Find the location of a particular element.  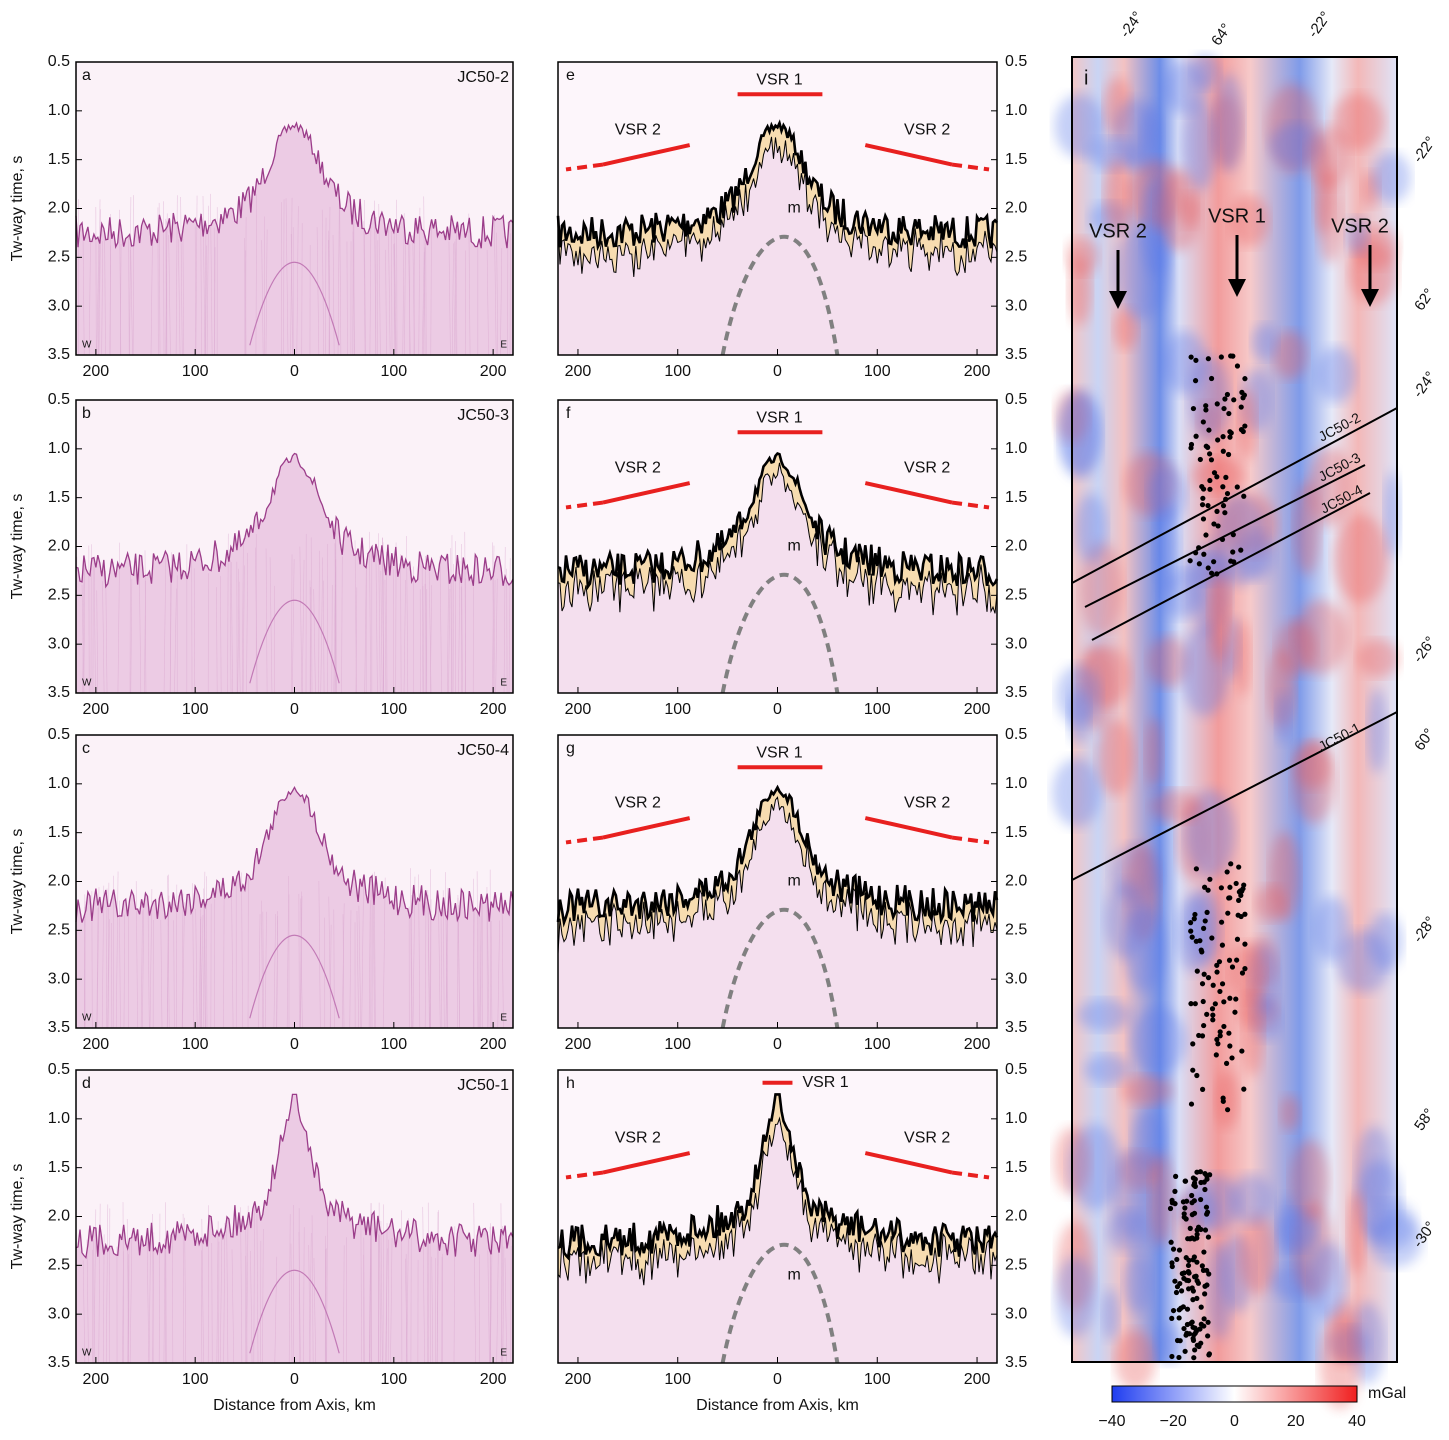

x-tick-label: 0 is located at coordinates (294, 1044).